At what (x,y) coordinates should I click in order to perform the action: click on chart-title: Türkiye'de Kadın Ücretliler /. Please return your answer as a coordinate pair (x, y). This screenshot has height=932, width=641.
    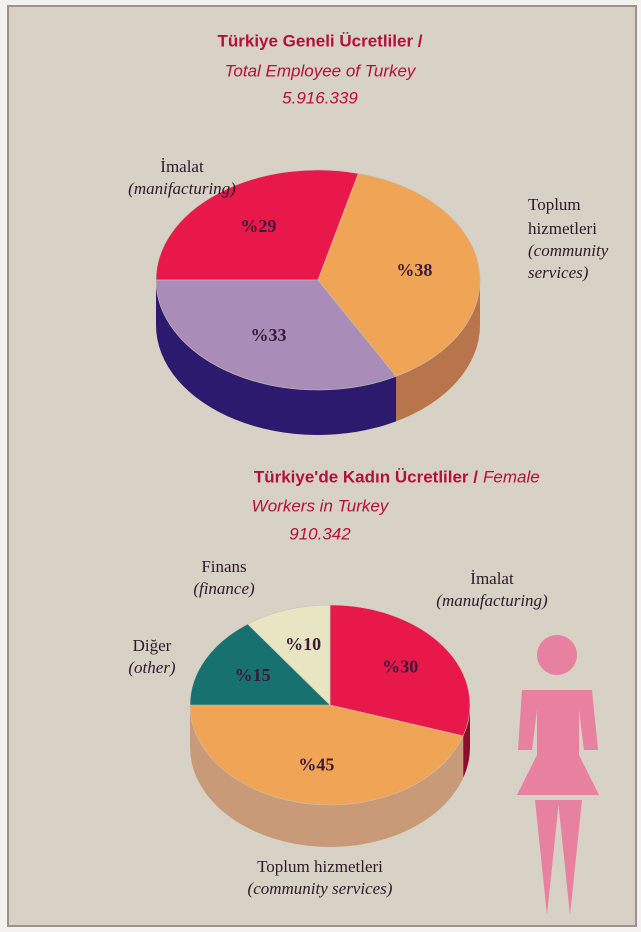
    Looking at the image, I should click on (366, 476).